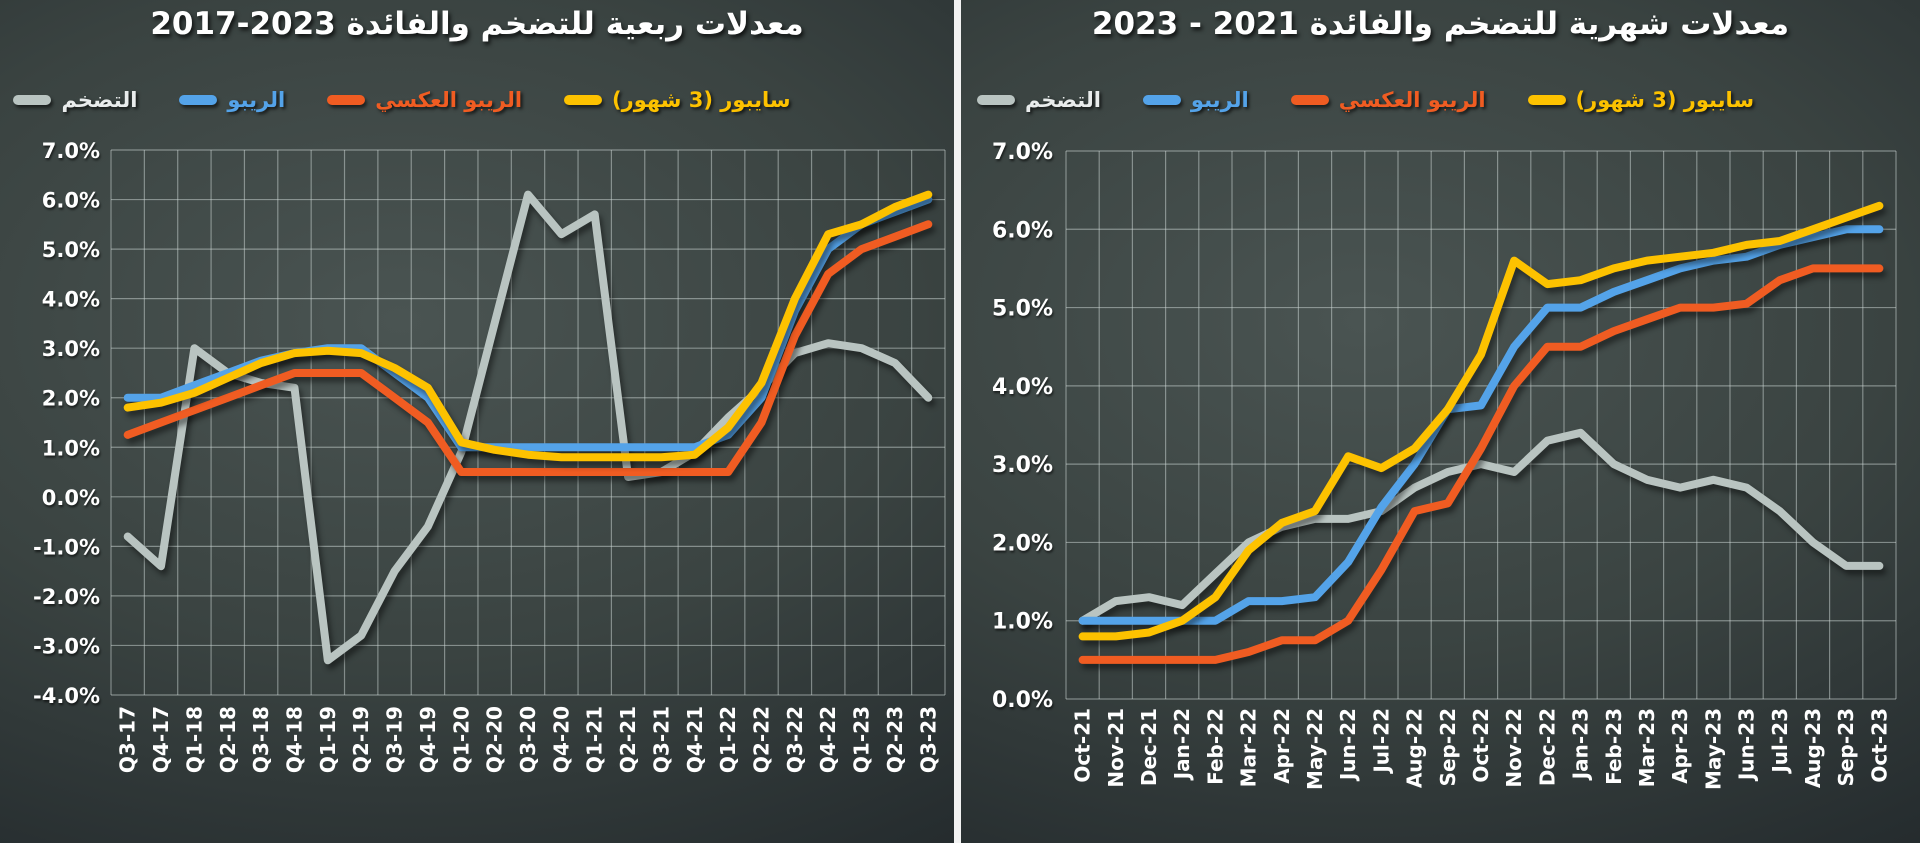 Image resolution: width=1920 pixels, height=843 pixels. What do you see at coordinates (161, 739) in the screenshot?
I see `x-tick-label: Q4-17` at bounding box center [161, 739].